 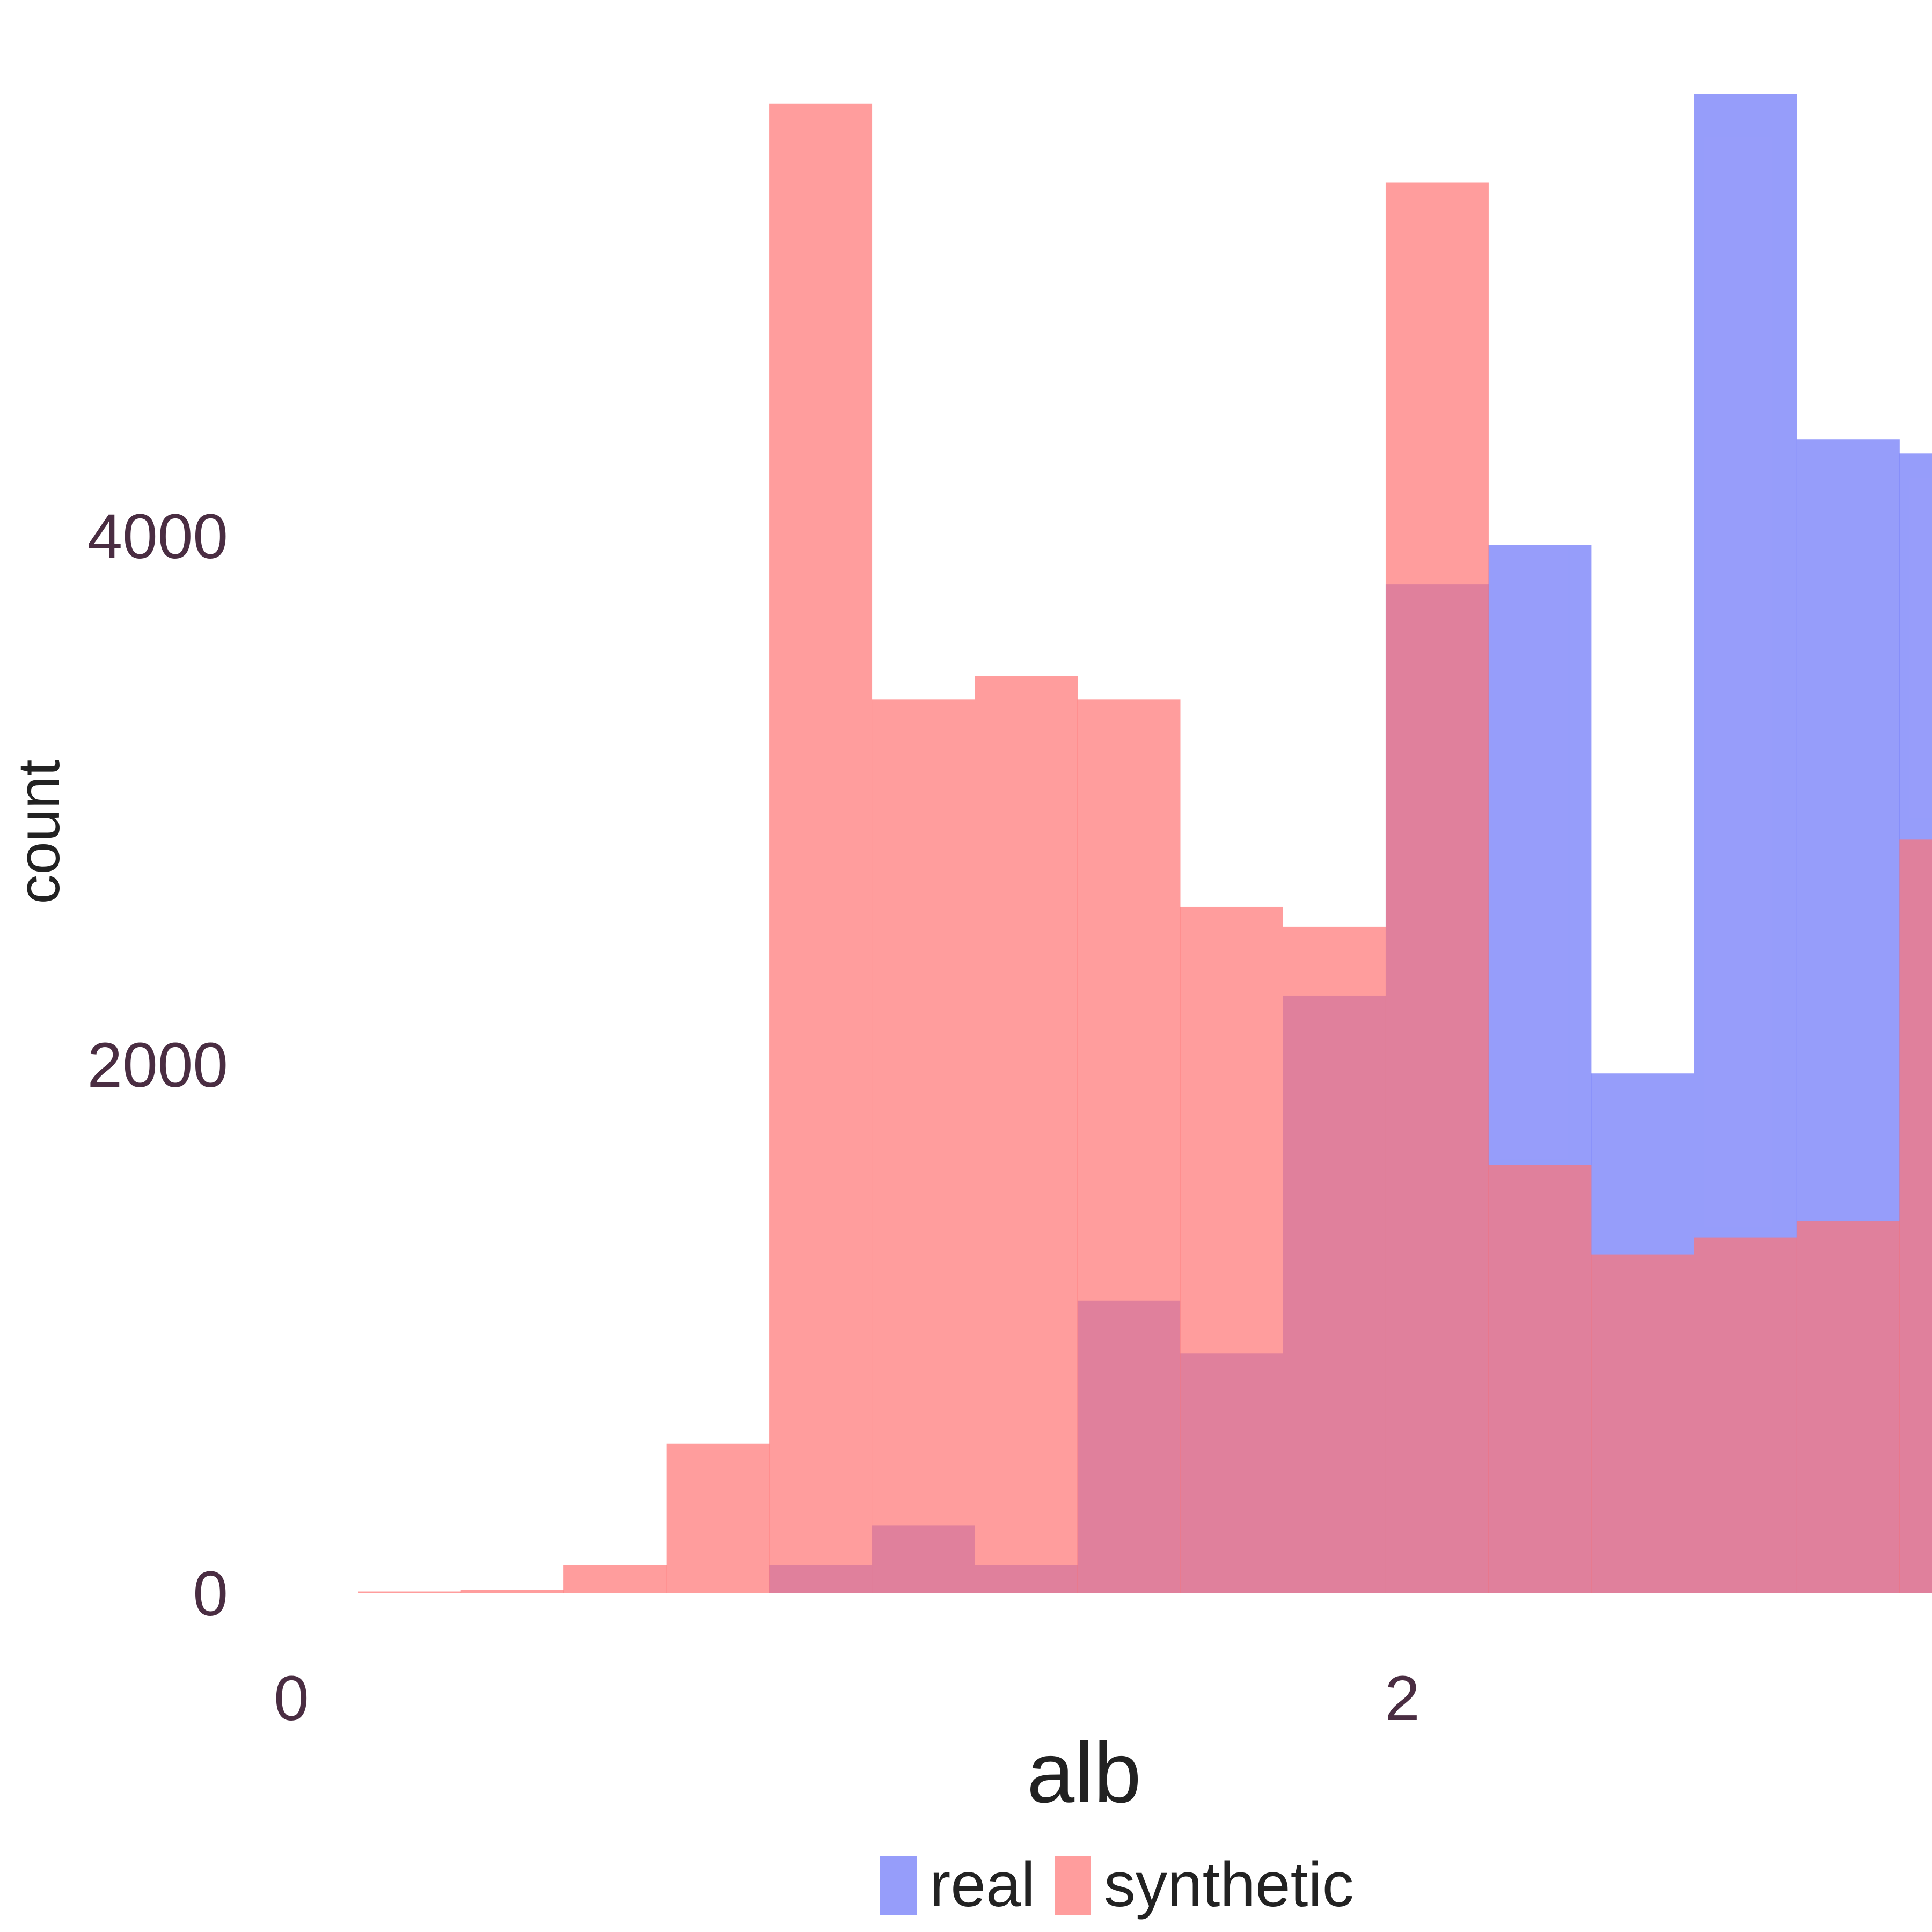 I want to click on y-axis: 0 2000 4000, so click(x=157, y=1065).